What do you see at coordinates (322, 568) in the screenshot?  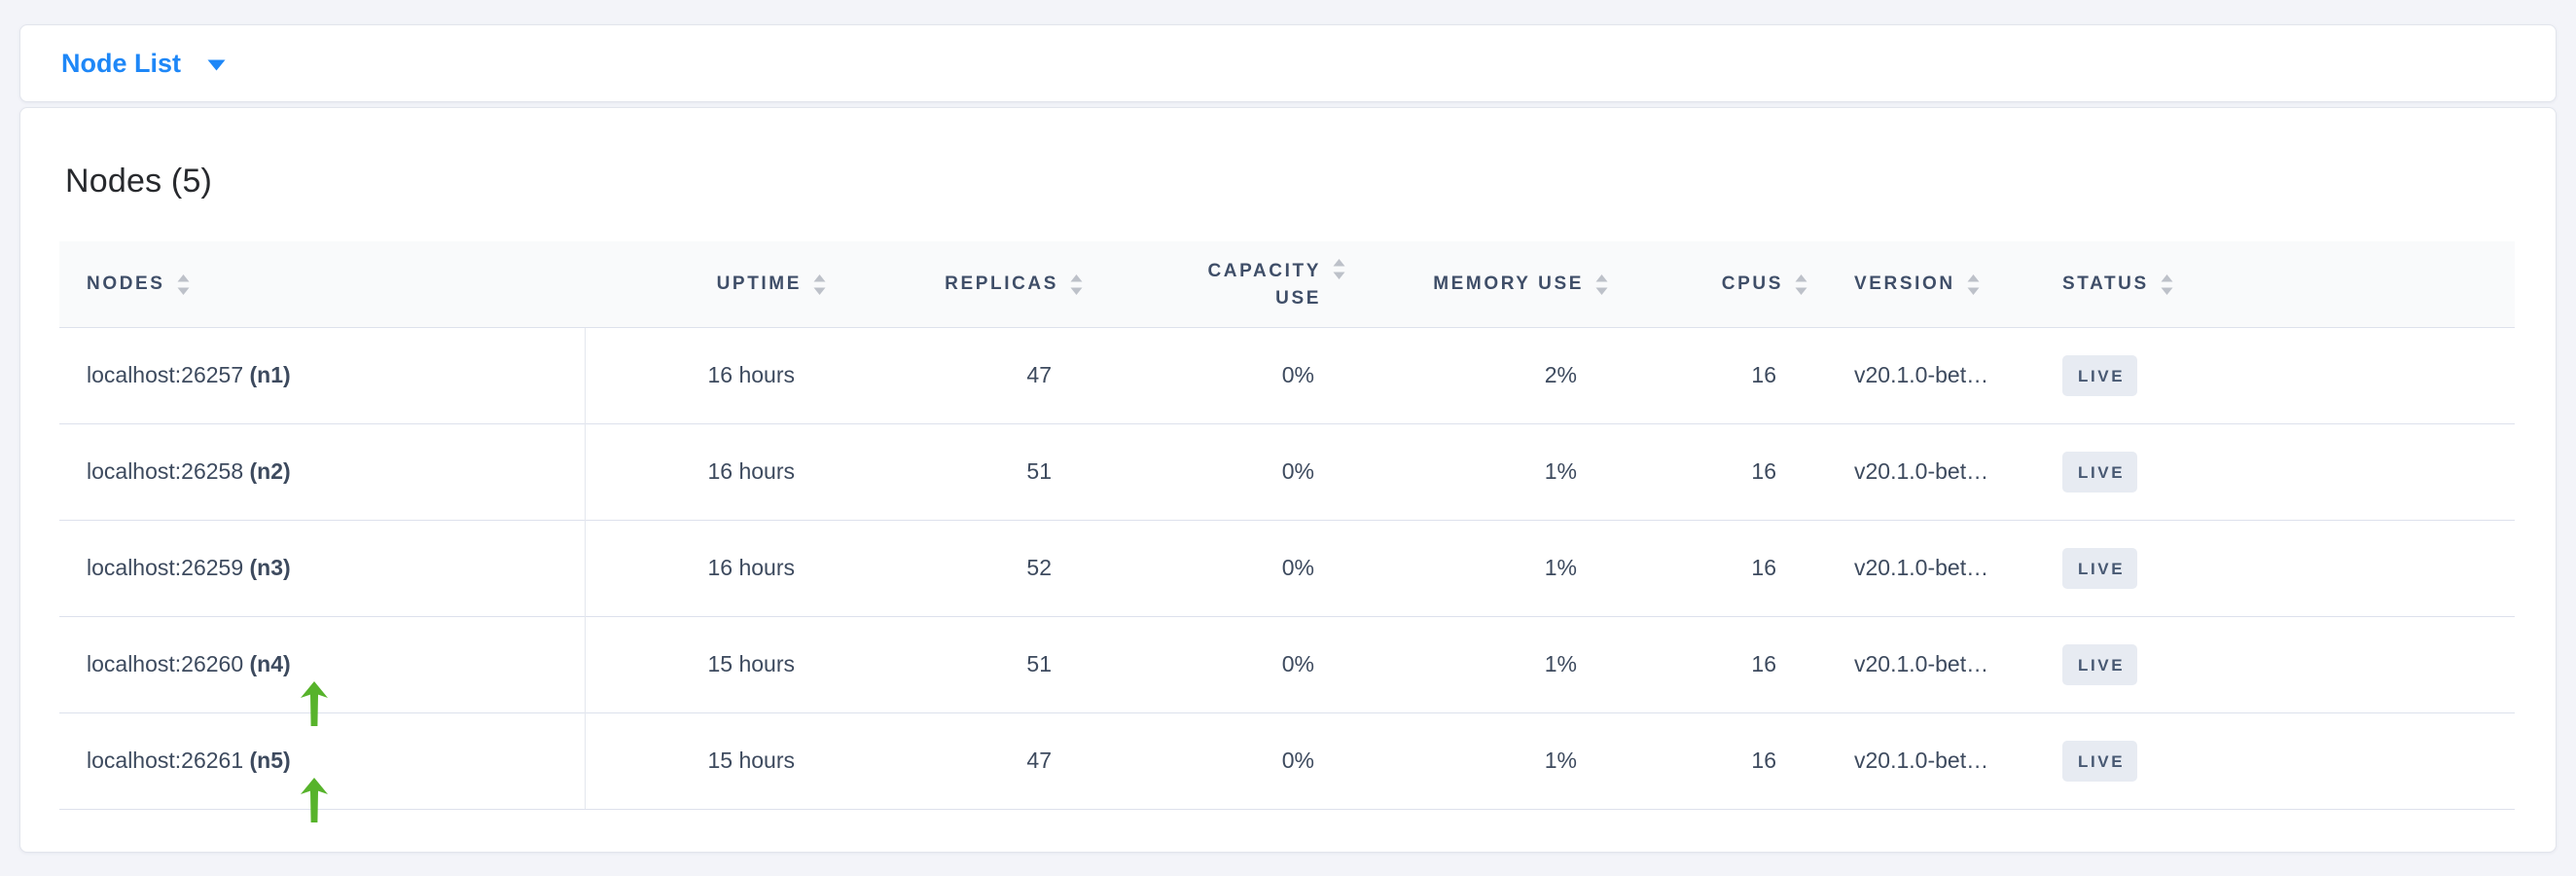 I see `cell-nodes: localhost:26259 (n3)` at bounding box center [322, 568].